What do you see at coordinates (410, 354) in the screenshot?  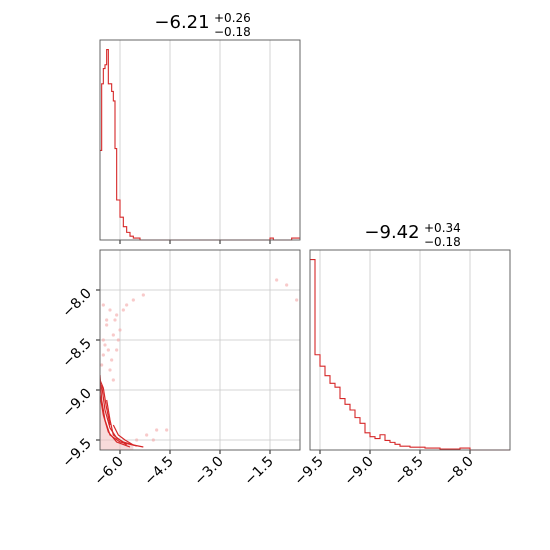 I see `hist2-step-line` at bounding box center [410, 354].